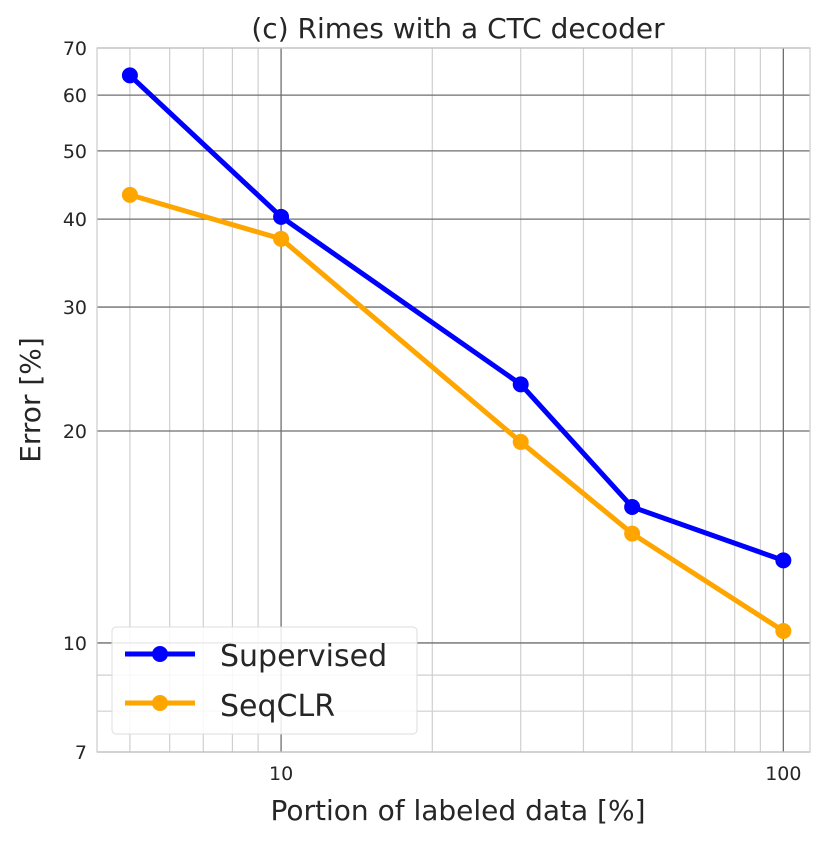 This screenshot has height=845, width=830. Describe the element at coordinates (75, 49) in the screenshot. I see `y-tick-label: 70` at that location.